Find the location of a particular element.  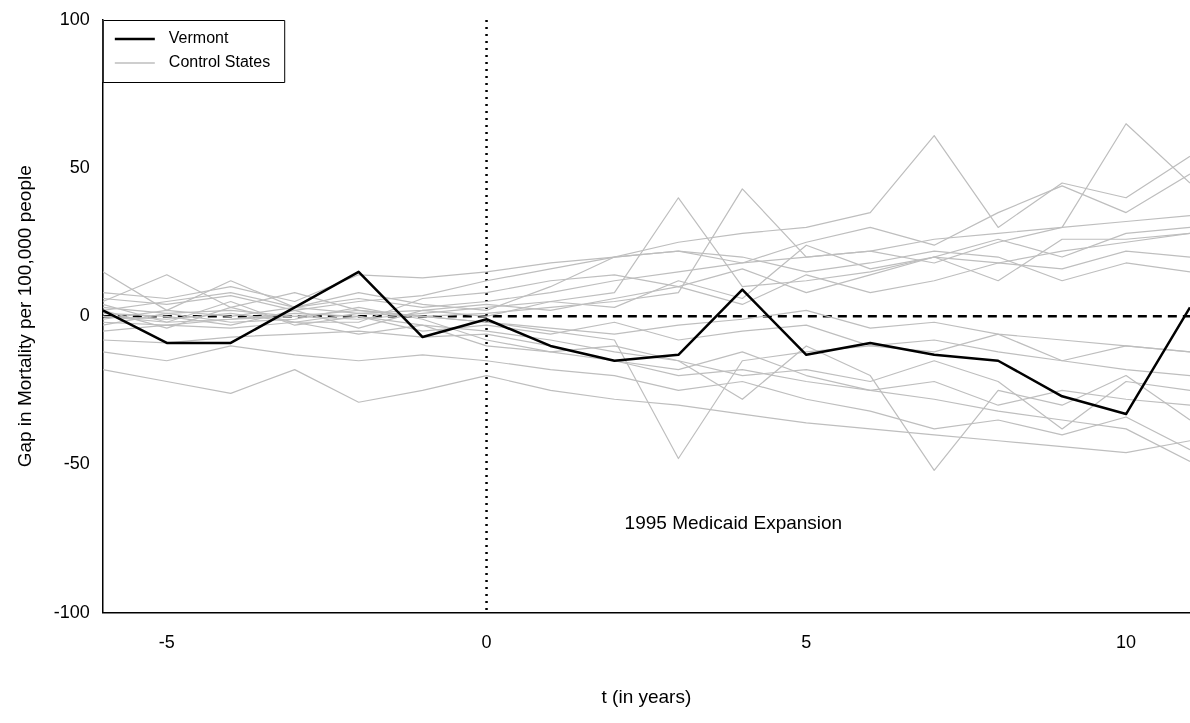

y-axis-title: Gap in Mortality per 100,000 people is located at coordinates (24, 316).